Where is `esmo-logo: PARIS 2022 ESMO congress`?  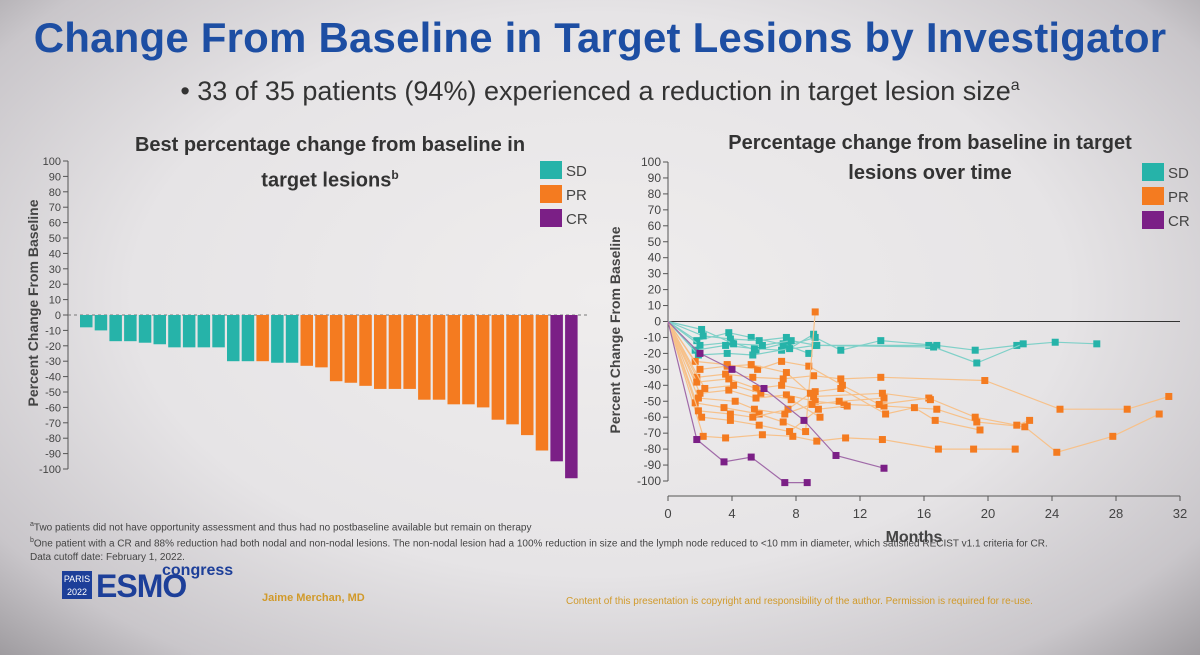 esmo-logo: PARIS 2022 ESMO congress is located at coordinates (148, 583).